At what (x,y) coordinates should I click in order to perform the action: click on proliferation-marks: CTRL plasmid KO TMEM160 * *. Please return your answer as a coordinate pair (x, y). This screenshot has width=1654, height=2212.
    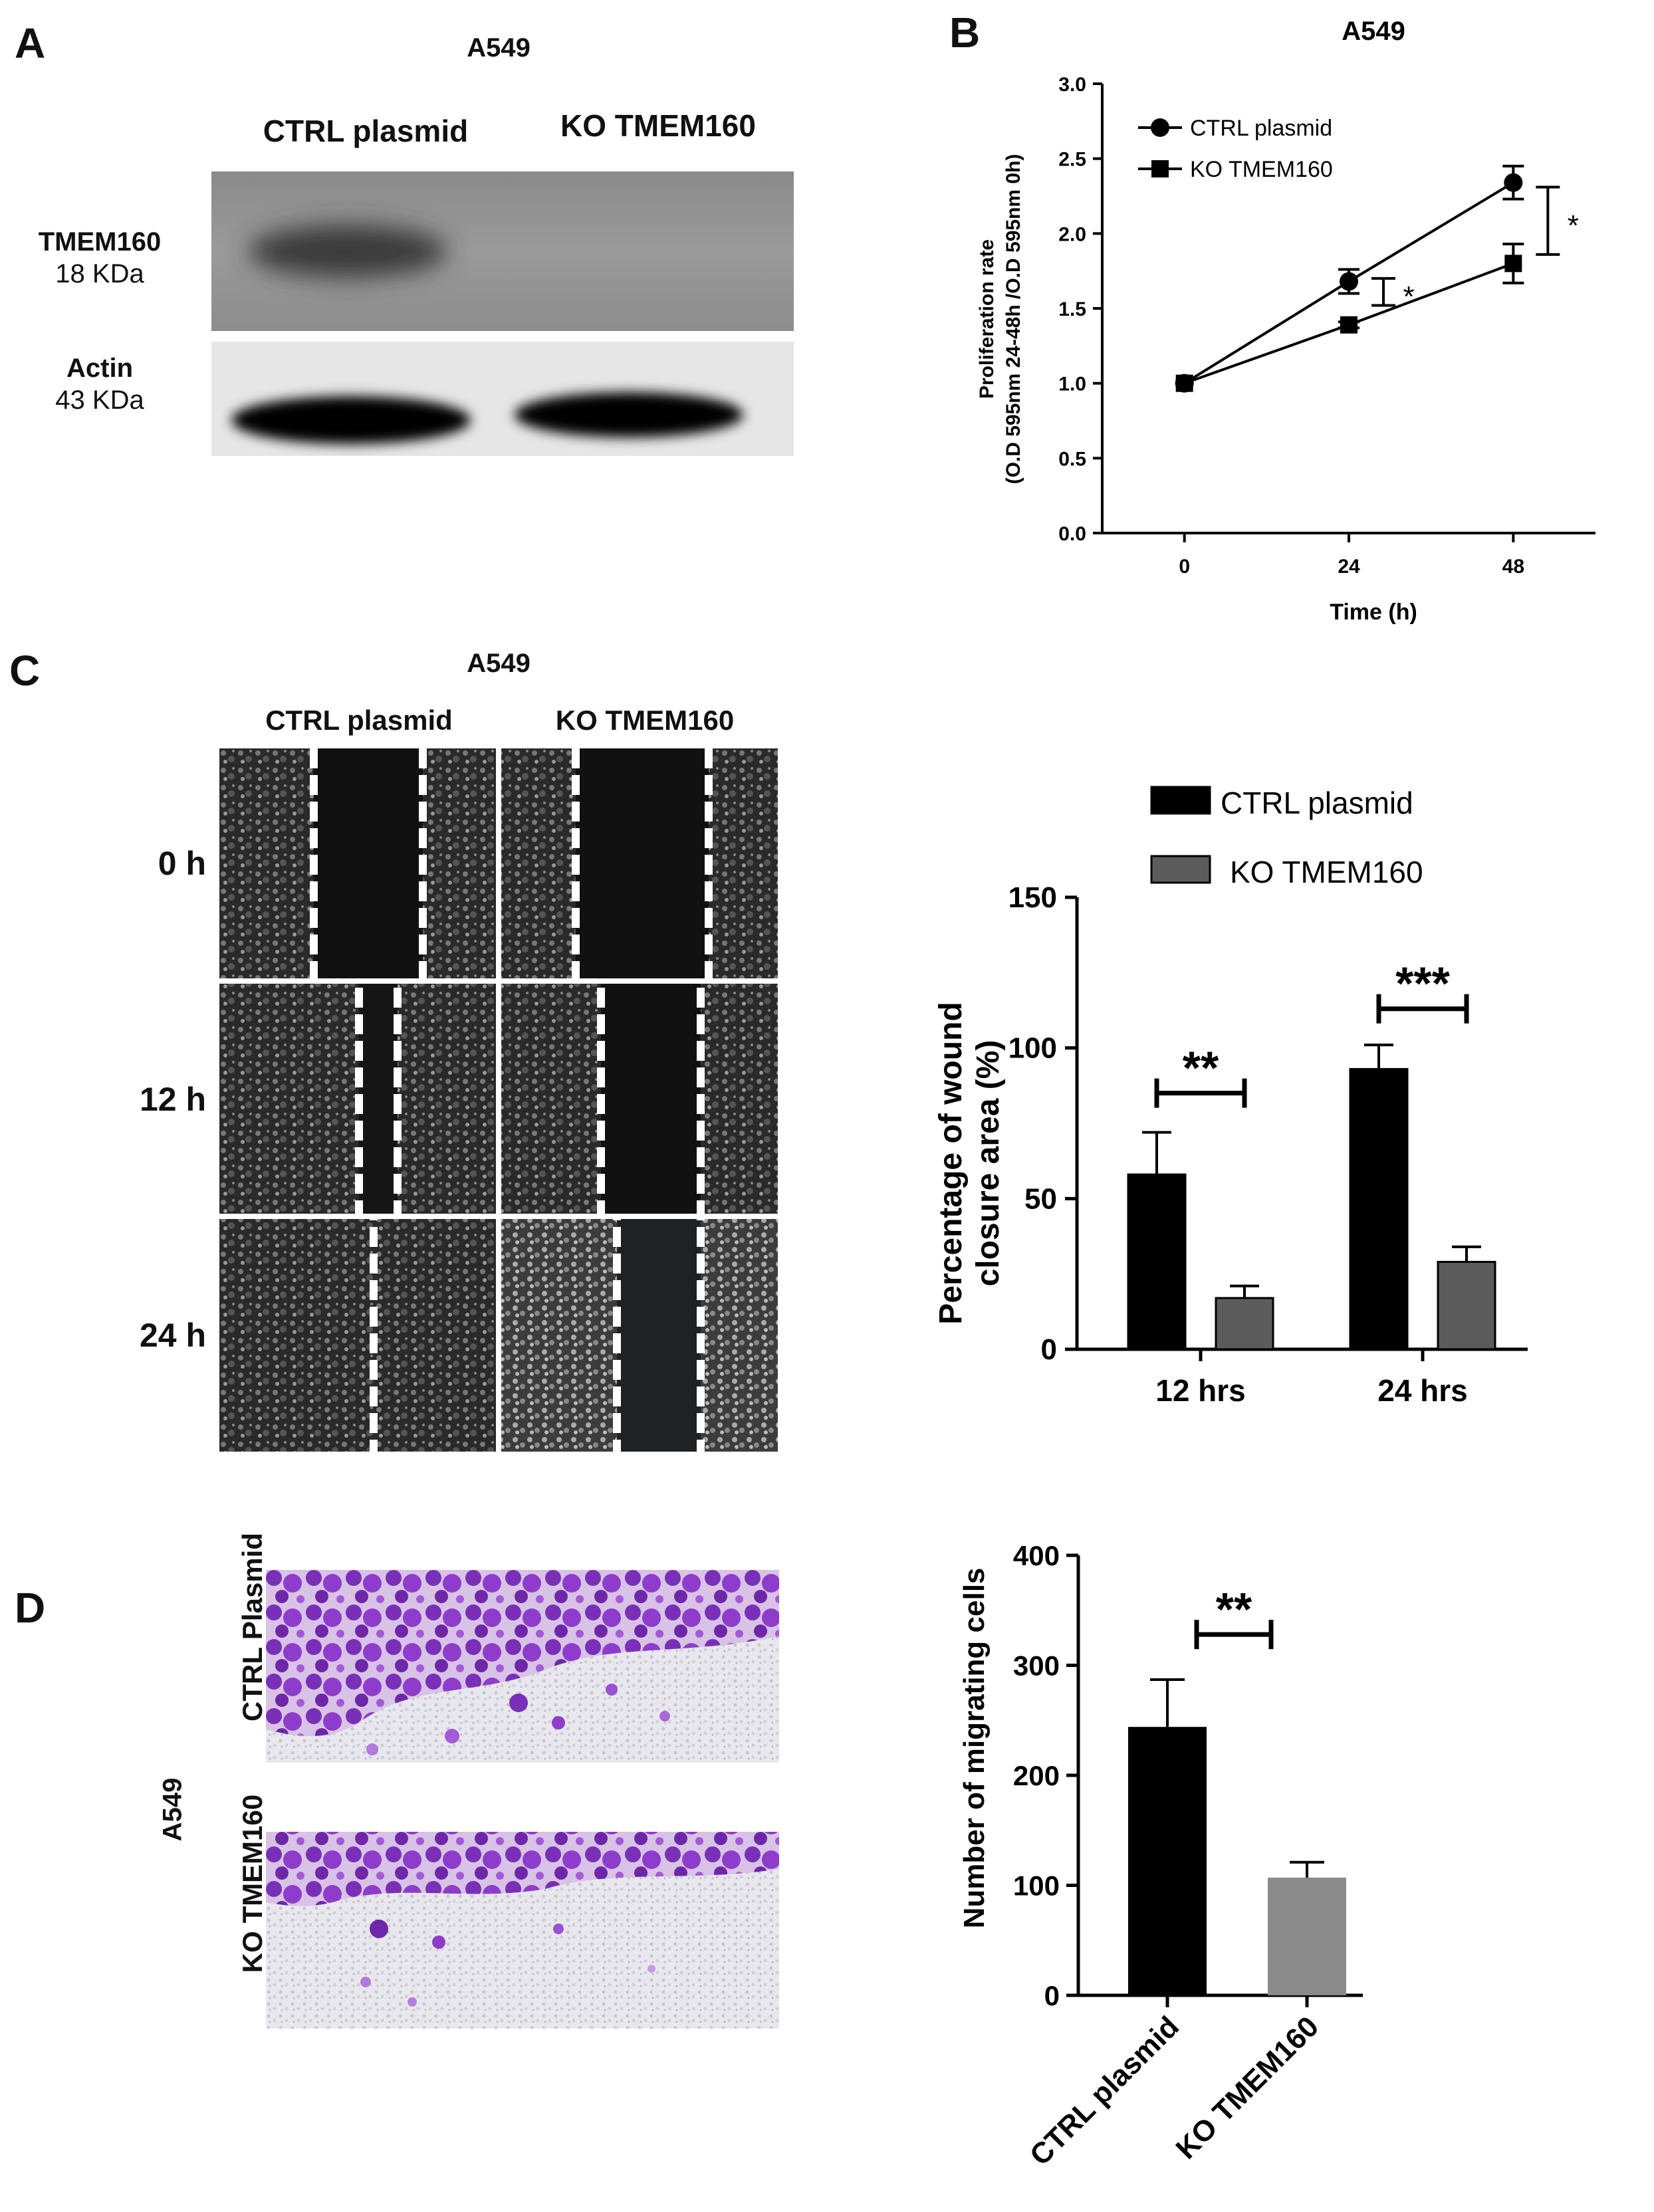
    Looking at the image, I should click on (1358, 255).